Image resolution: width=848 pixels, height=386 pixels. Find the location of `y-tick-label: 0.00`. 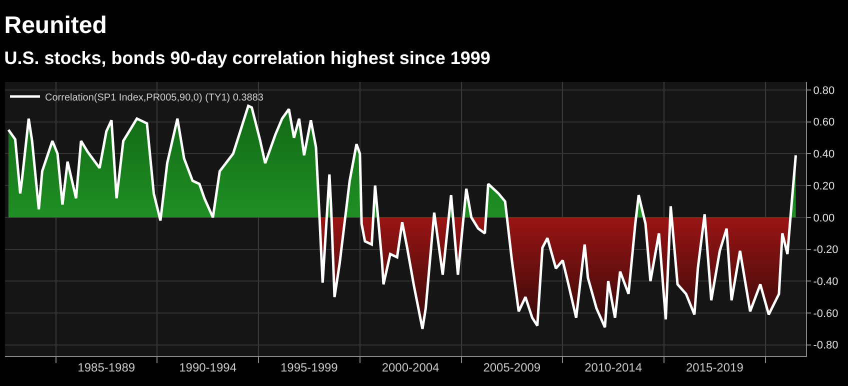

y-tick-label: 0.00 is located at coordinates (824, 218).